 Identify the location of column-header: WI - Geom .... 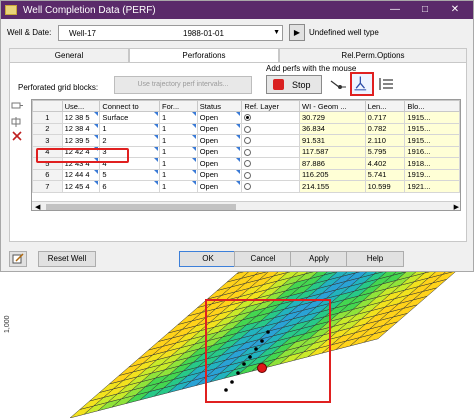
(332, 106).